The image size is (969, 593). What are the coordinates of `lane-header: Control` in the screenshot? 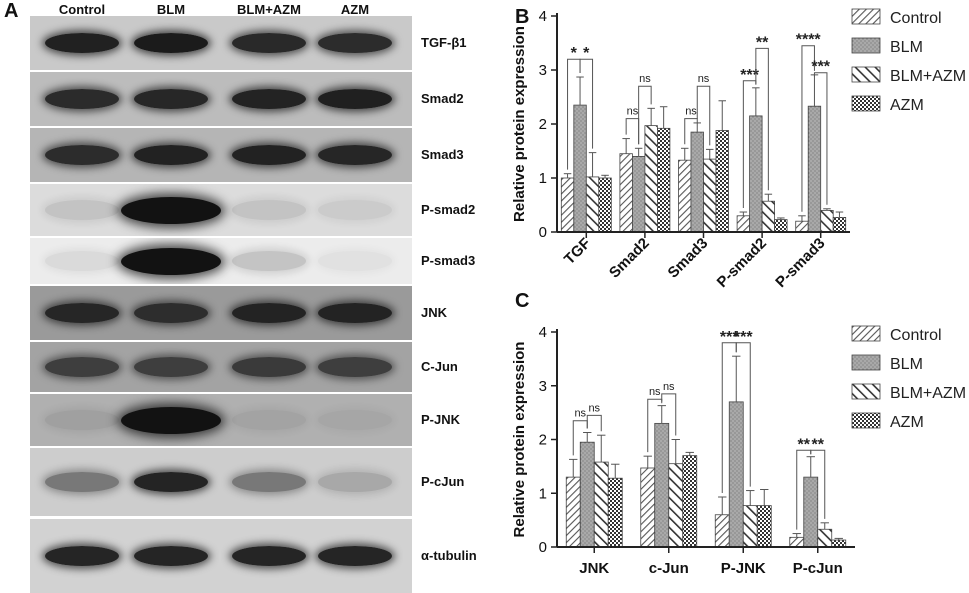 It's located at (82, 9).